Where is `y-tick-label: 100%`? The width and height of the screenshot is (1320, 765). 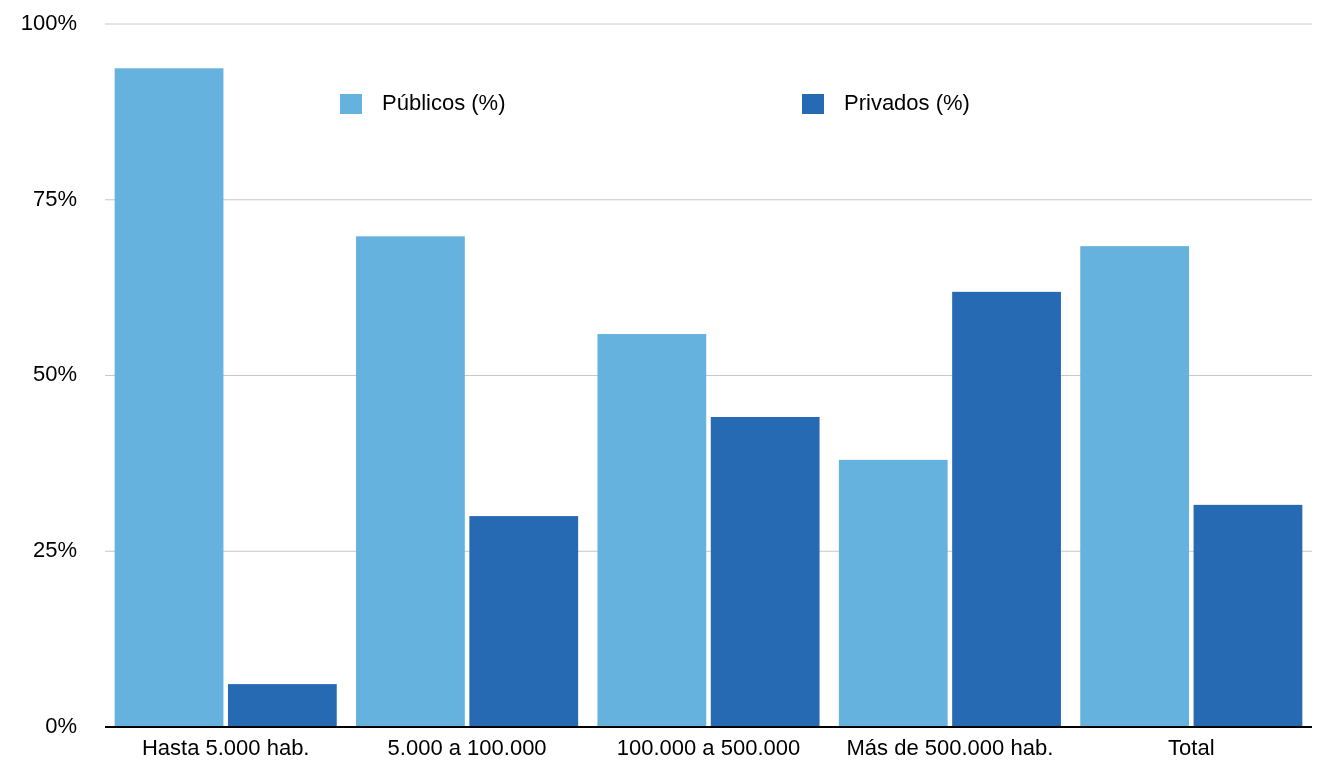 y-tick-label: 100% is located at coordinates (48, 22).